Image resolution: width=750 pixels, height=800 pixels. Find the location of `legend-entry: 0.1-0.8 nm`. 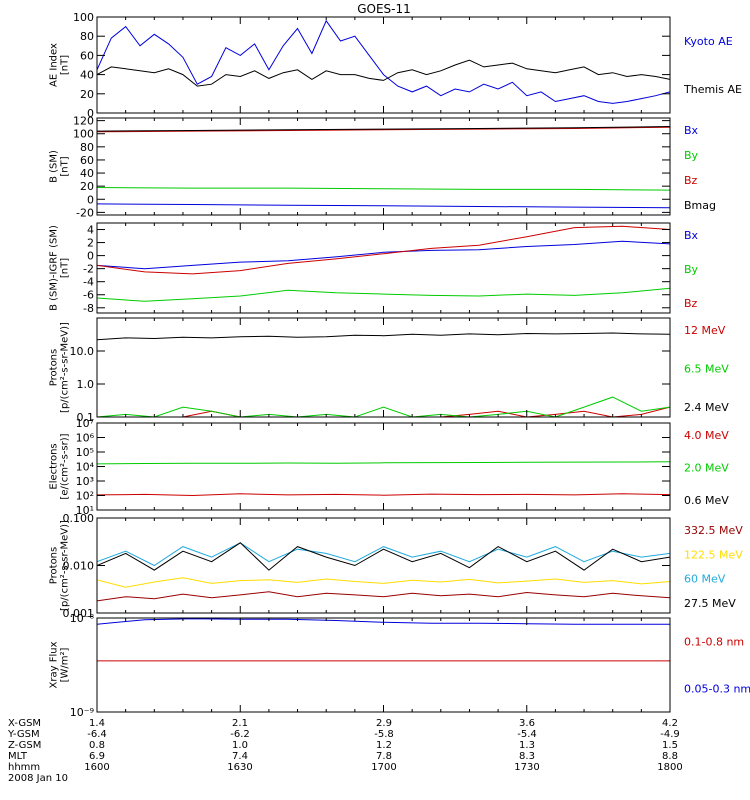

legend-entry: 0.1-0.8 nm is located at coordinates (714, 642).